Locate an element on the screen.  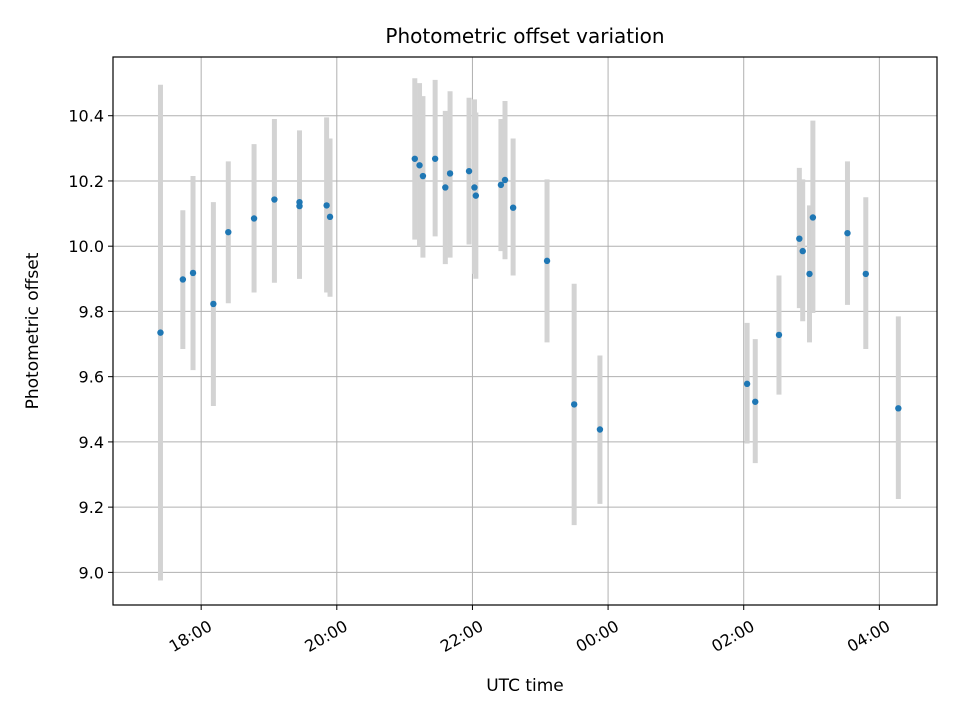
x-axis-label: UTC time is located at coordinates (525, 686).